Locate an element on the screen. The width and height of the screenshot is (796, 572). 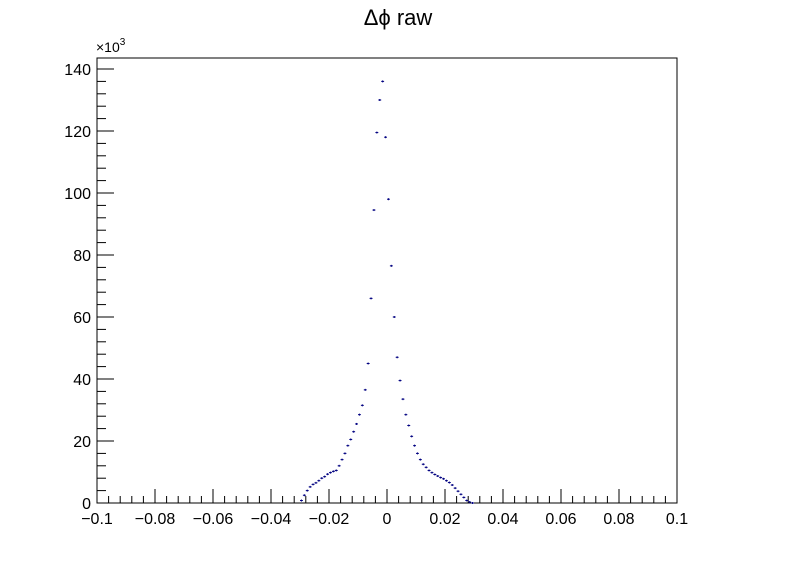
x-tick-label: 0.06 is located at coordinates (560, 519).